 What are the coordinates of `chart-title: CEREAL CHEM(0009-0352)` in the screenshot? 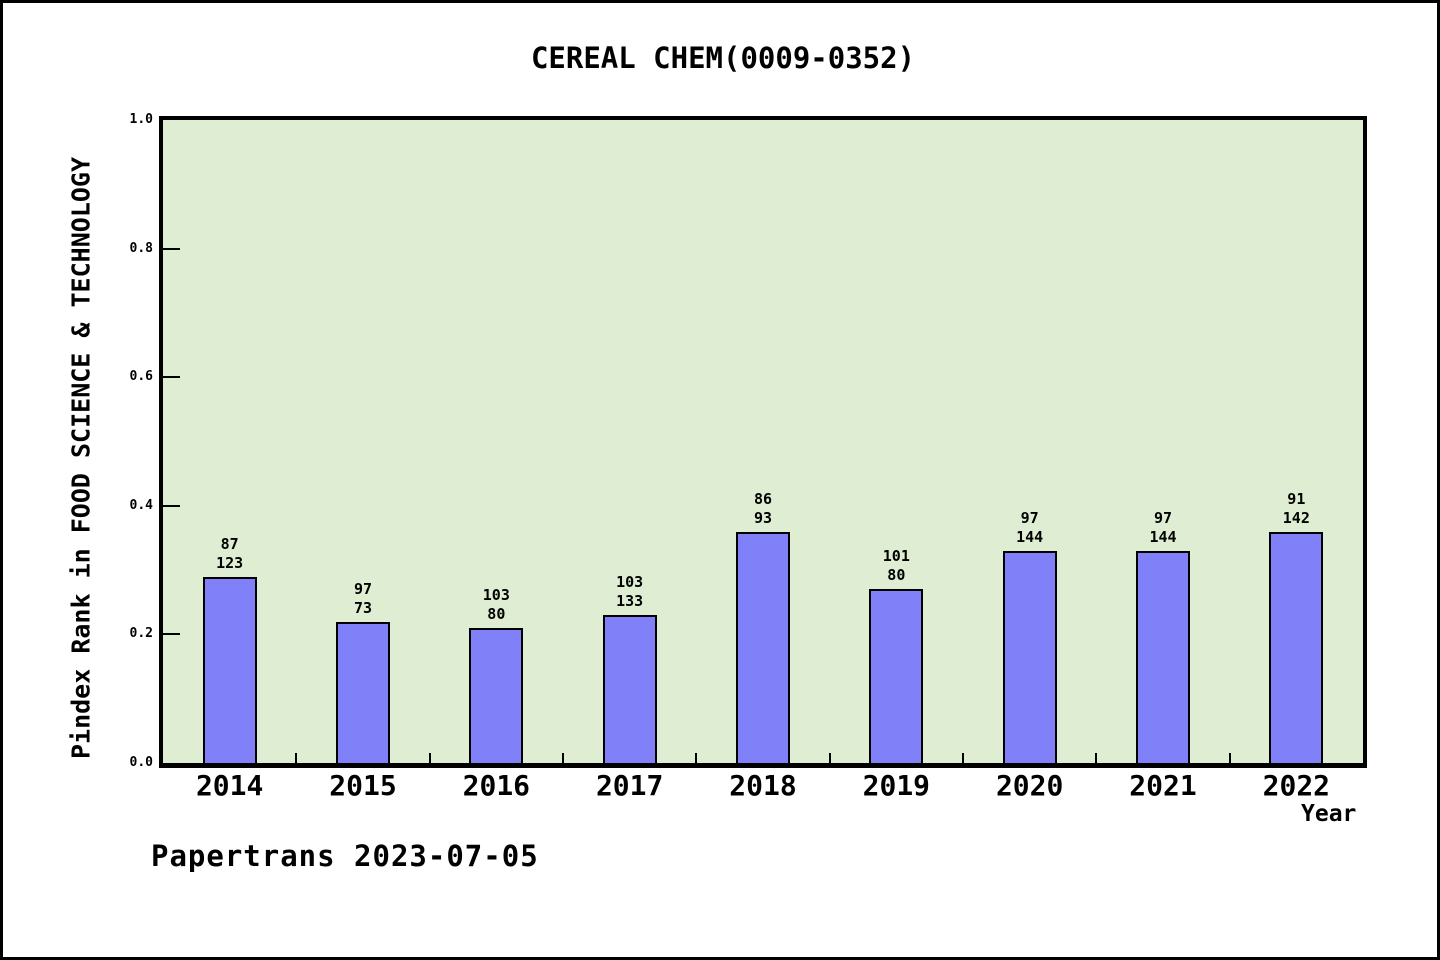 It's located at (723, 58).